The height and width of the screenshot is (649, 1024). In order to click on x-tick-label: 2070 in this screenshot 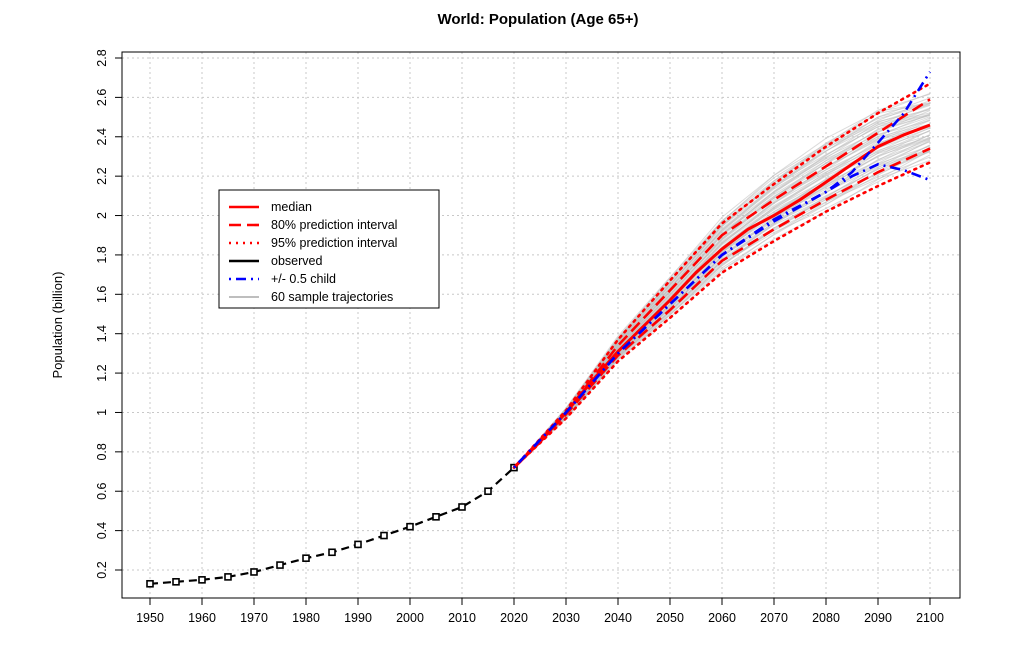, I will do `click(774, 618)`.